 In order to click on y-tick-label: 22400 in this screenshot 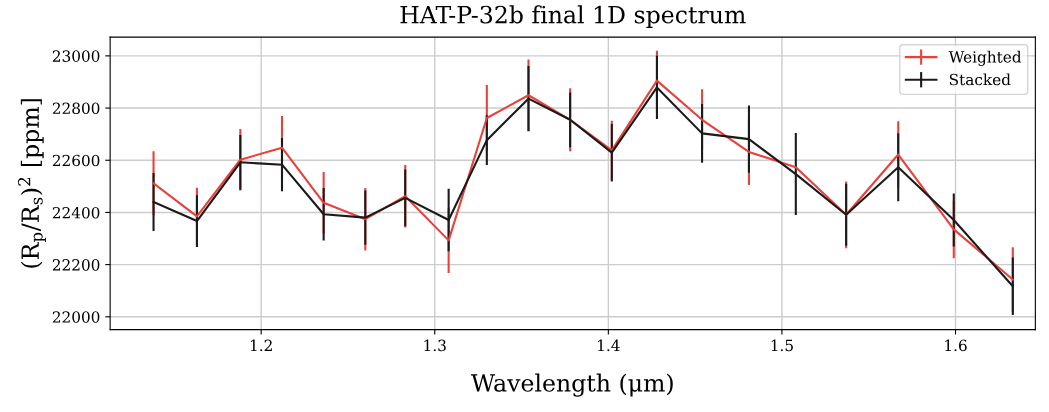, I will do `click(76, 212)`.